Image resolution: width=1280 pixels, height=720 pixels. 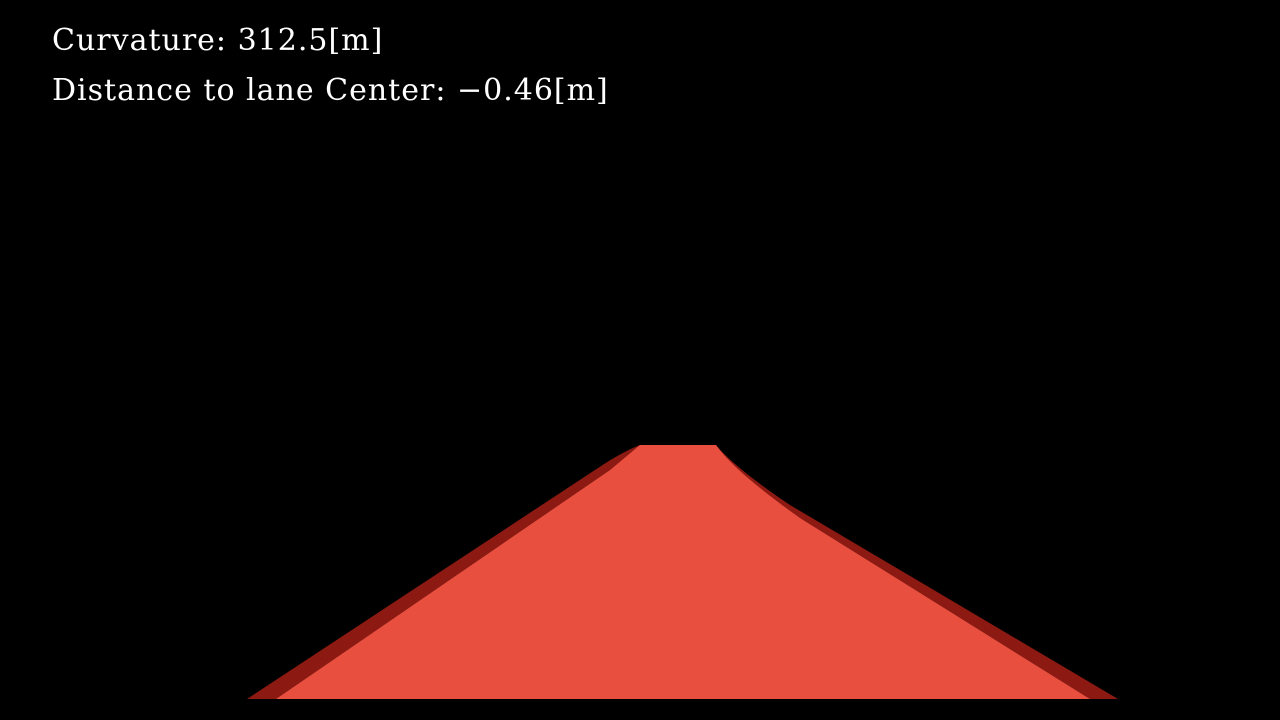 I want to click on lane-center-distance-readout: Distance to lane Center: −0.46[m], so click(x=330, y=90).